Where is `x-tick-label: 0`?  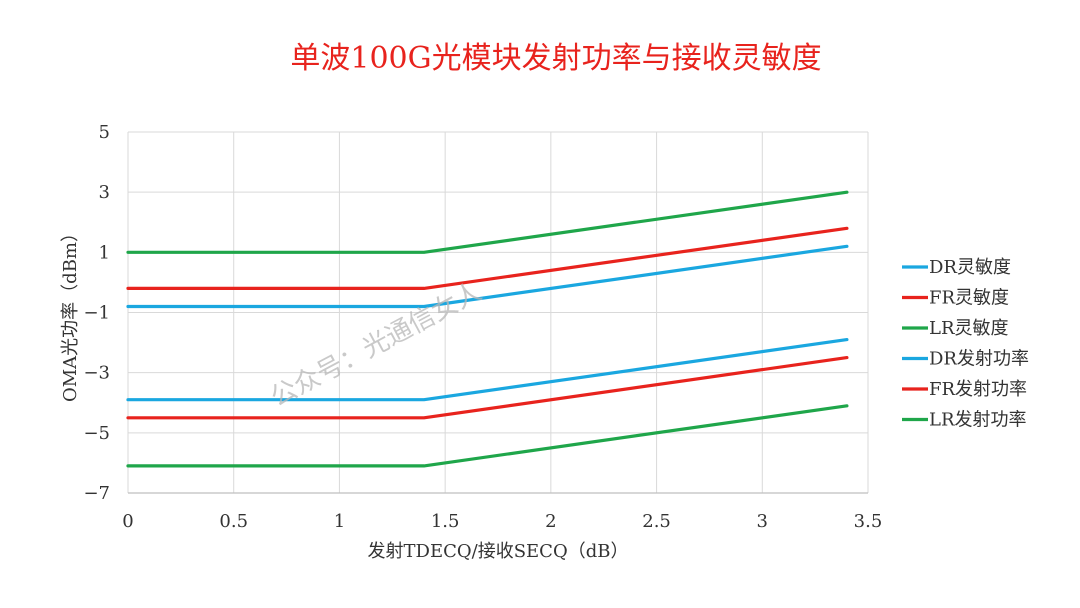 x-tick-label: 0 is located at coordinates (127, 521).